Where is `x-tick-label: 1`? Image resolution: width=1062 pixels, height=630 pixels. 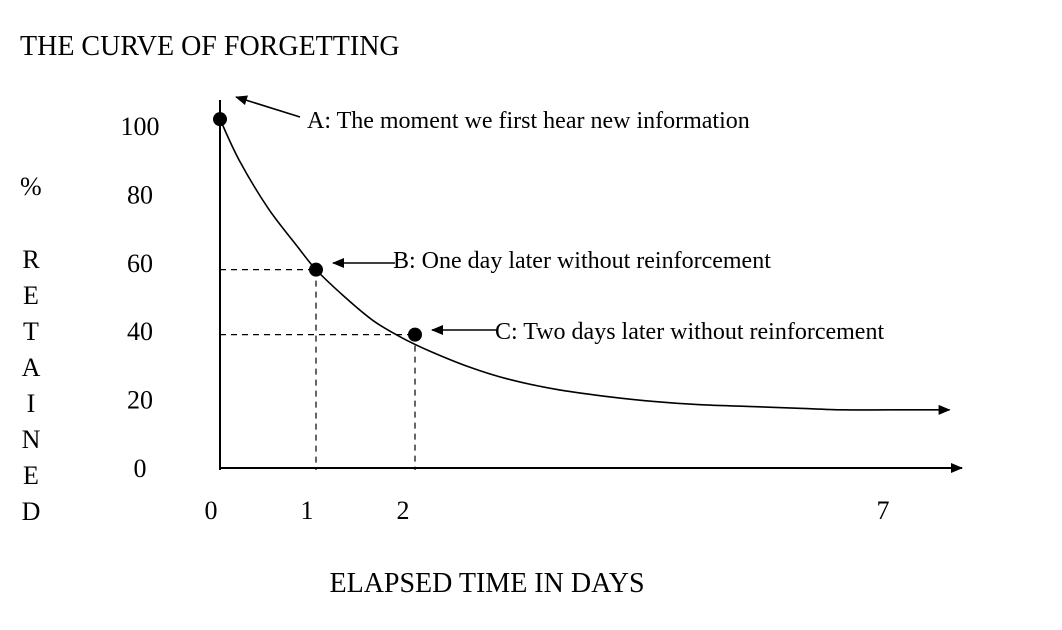
x-tick-label: 1 is located at coordinates (307, 510).